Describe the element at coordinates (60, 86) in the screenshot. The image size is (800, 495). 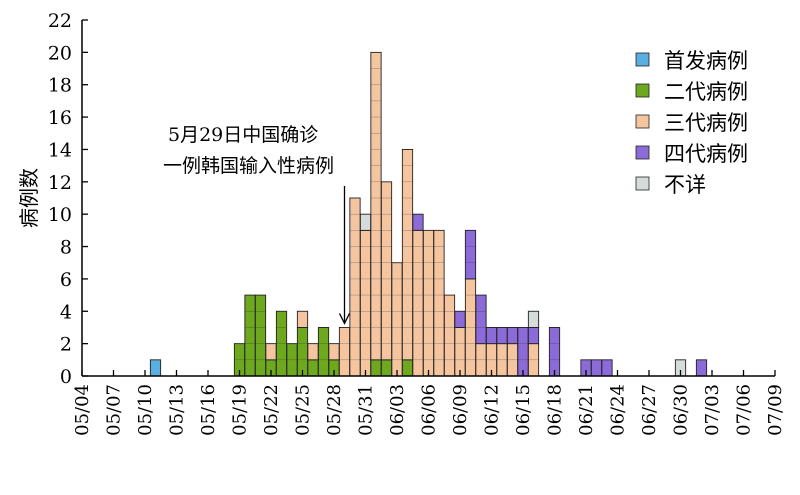
I see `y-tick-label: 18` at that location.